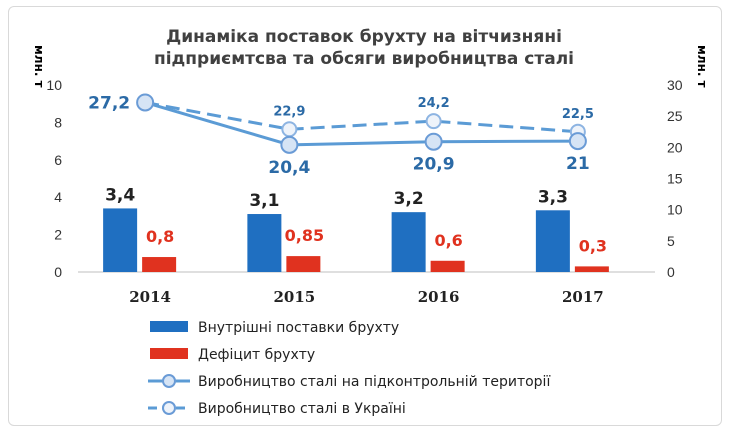  I want to click on point-controlled-steel-output-label: 20,4, so click(289, 168).